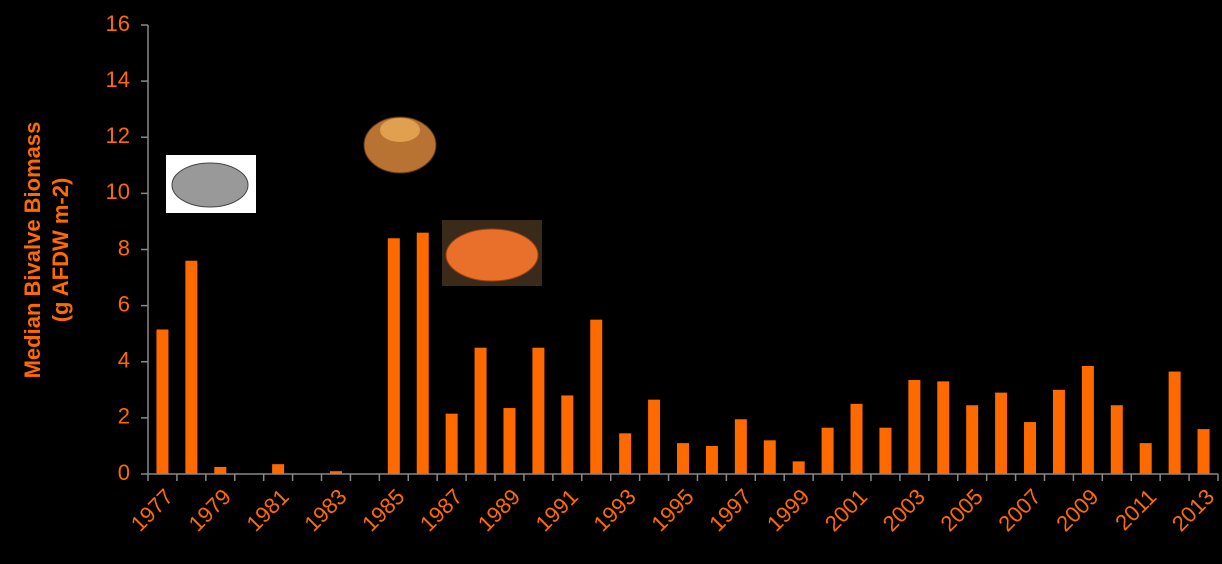 Image resolution: width=1222 pixels, height=564 pixels. What do you see at coordinates (124, 416) in the screenshot?
I see `y-tick-label: 2` at bounding box center [124, 416].